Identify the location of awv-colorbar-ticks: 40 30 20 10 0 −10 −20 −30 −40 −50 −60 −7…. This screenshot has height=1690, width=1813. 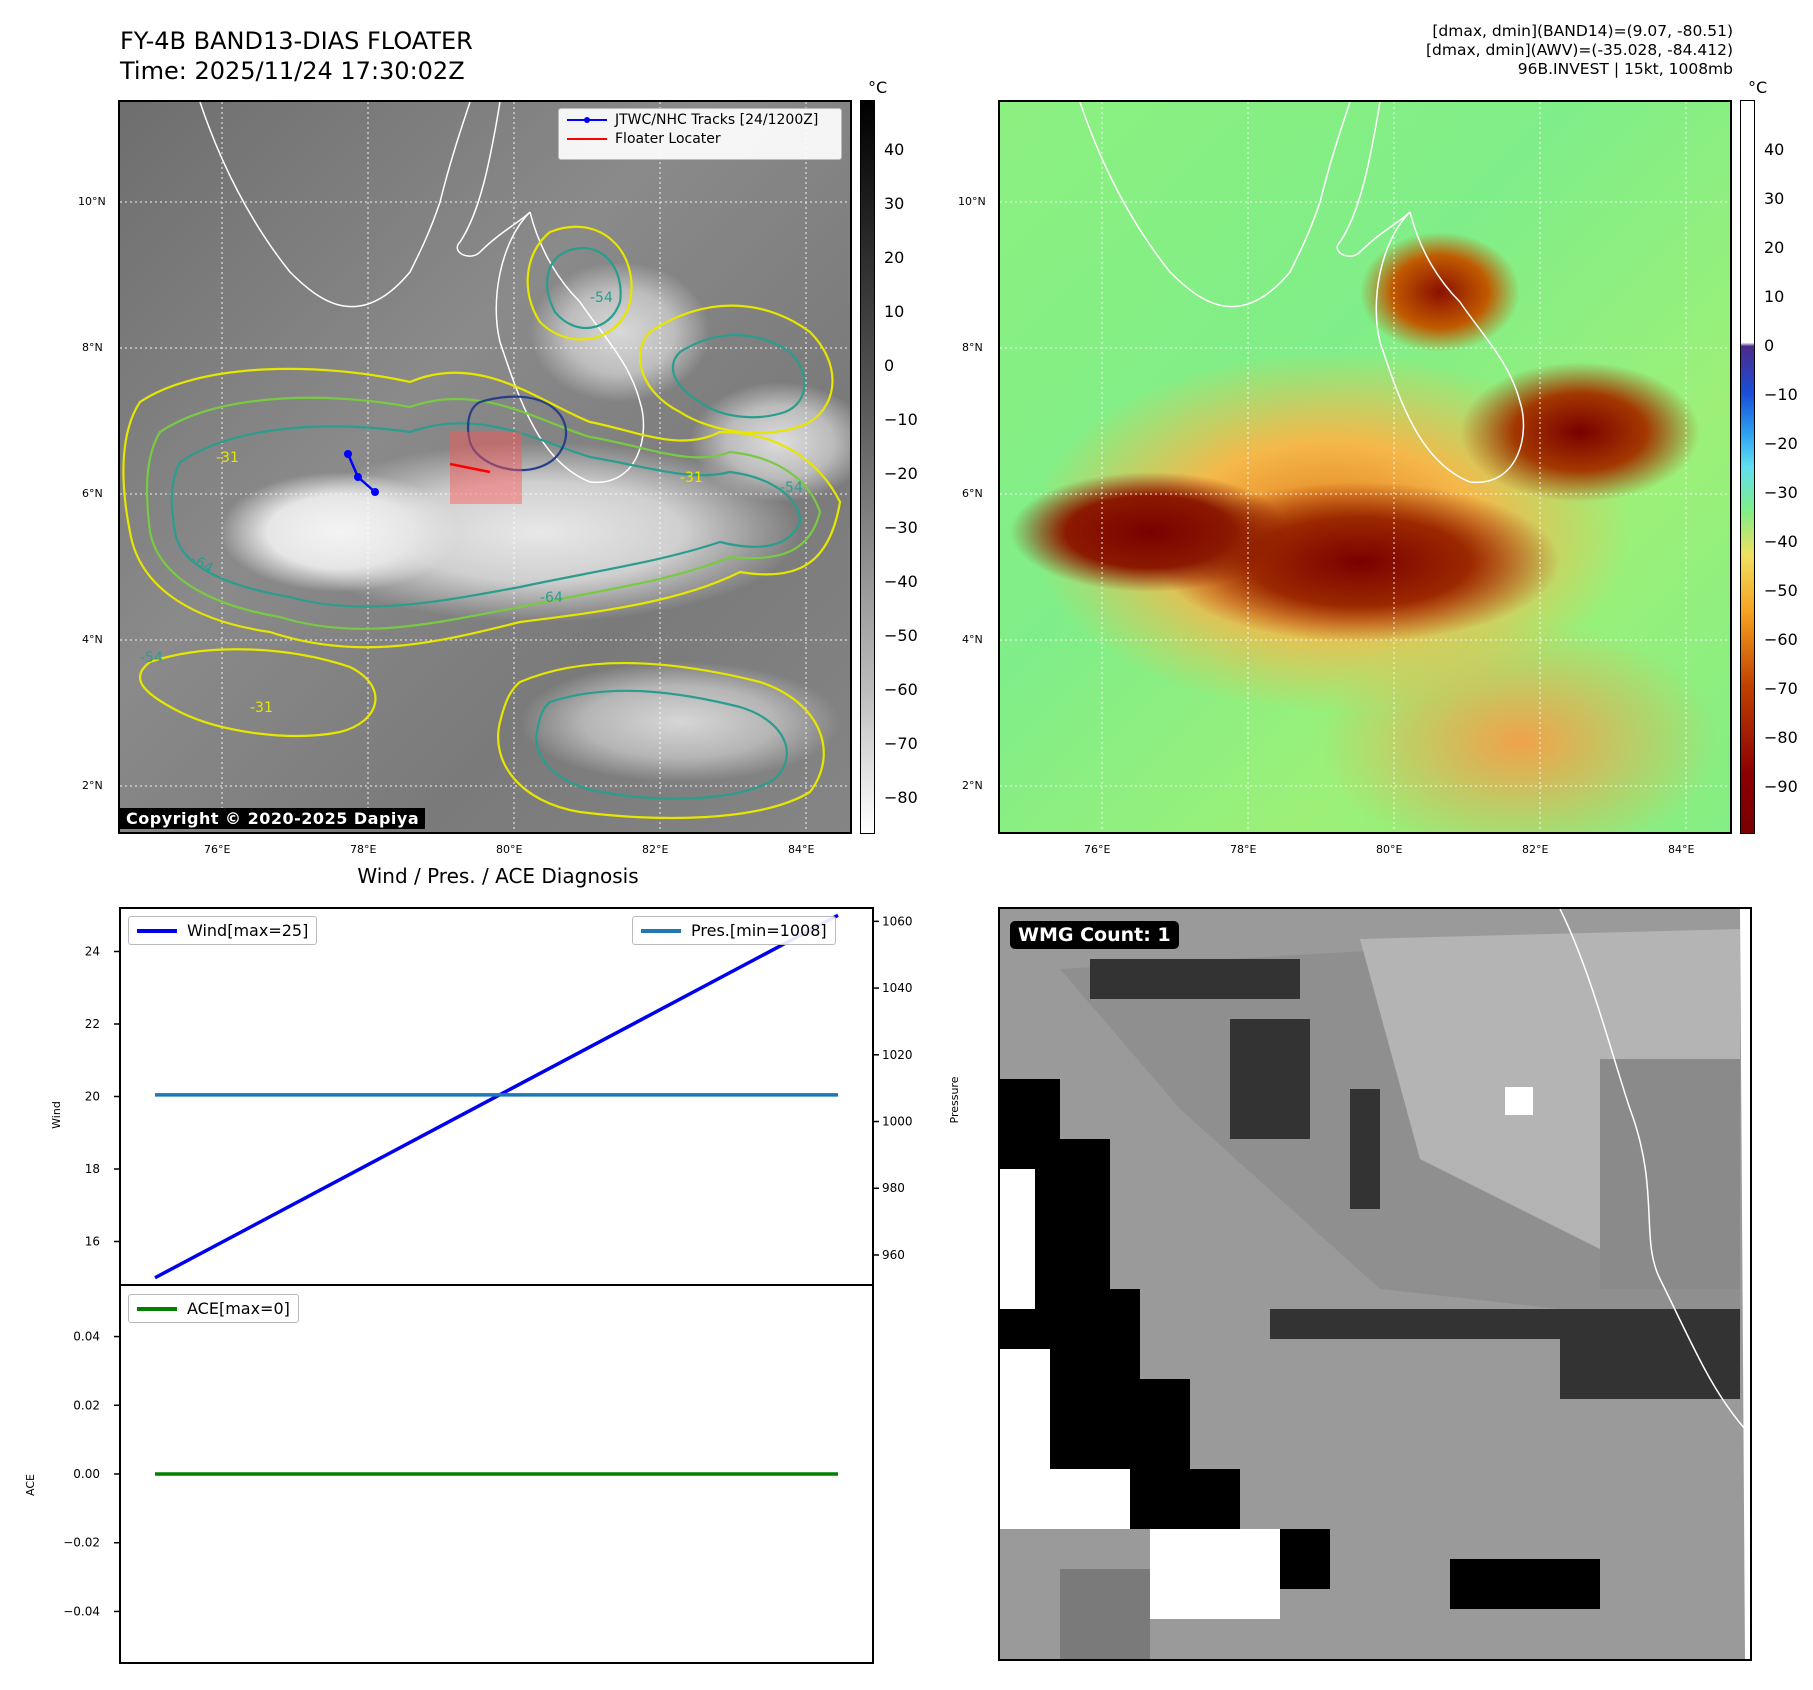
(1786, 480).